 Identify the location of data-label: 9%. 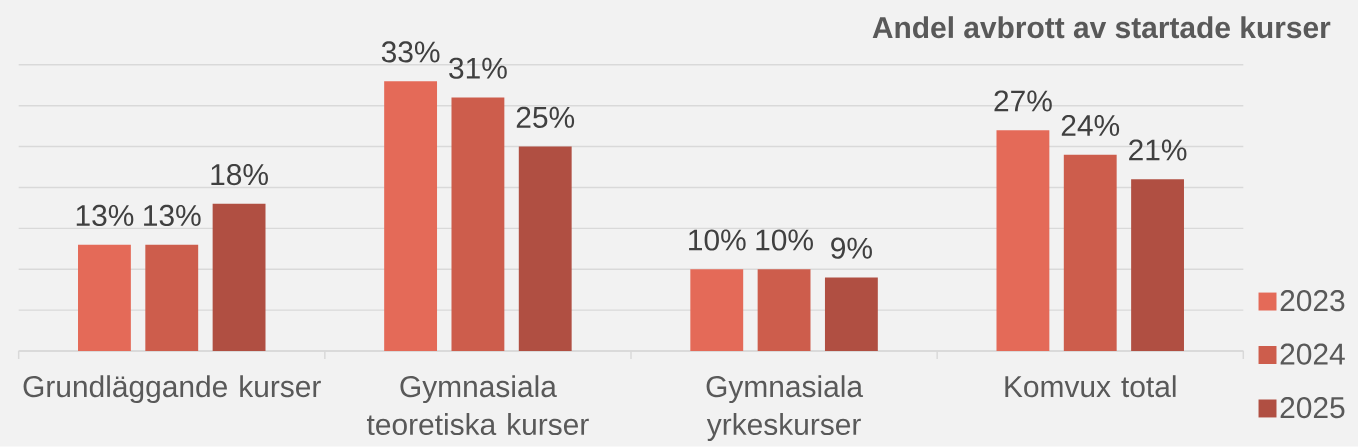
(851, 248).